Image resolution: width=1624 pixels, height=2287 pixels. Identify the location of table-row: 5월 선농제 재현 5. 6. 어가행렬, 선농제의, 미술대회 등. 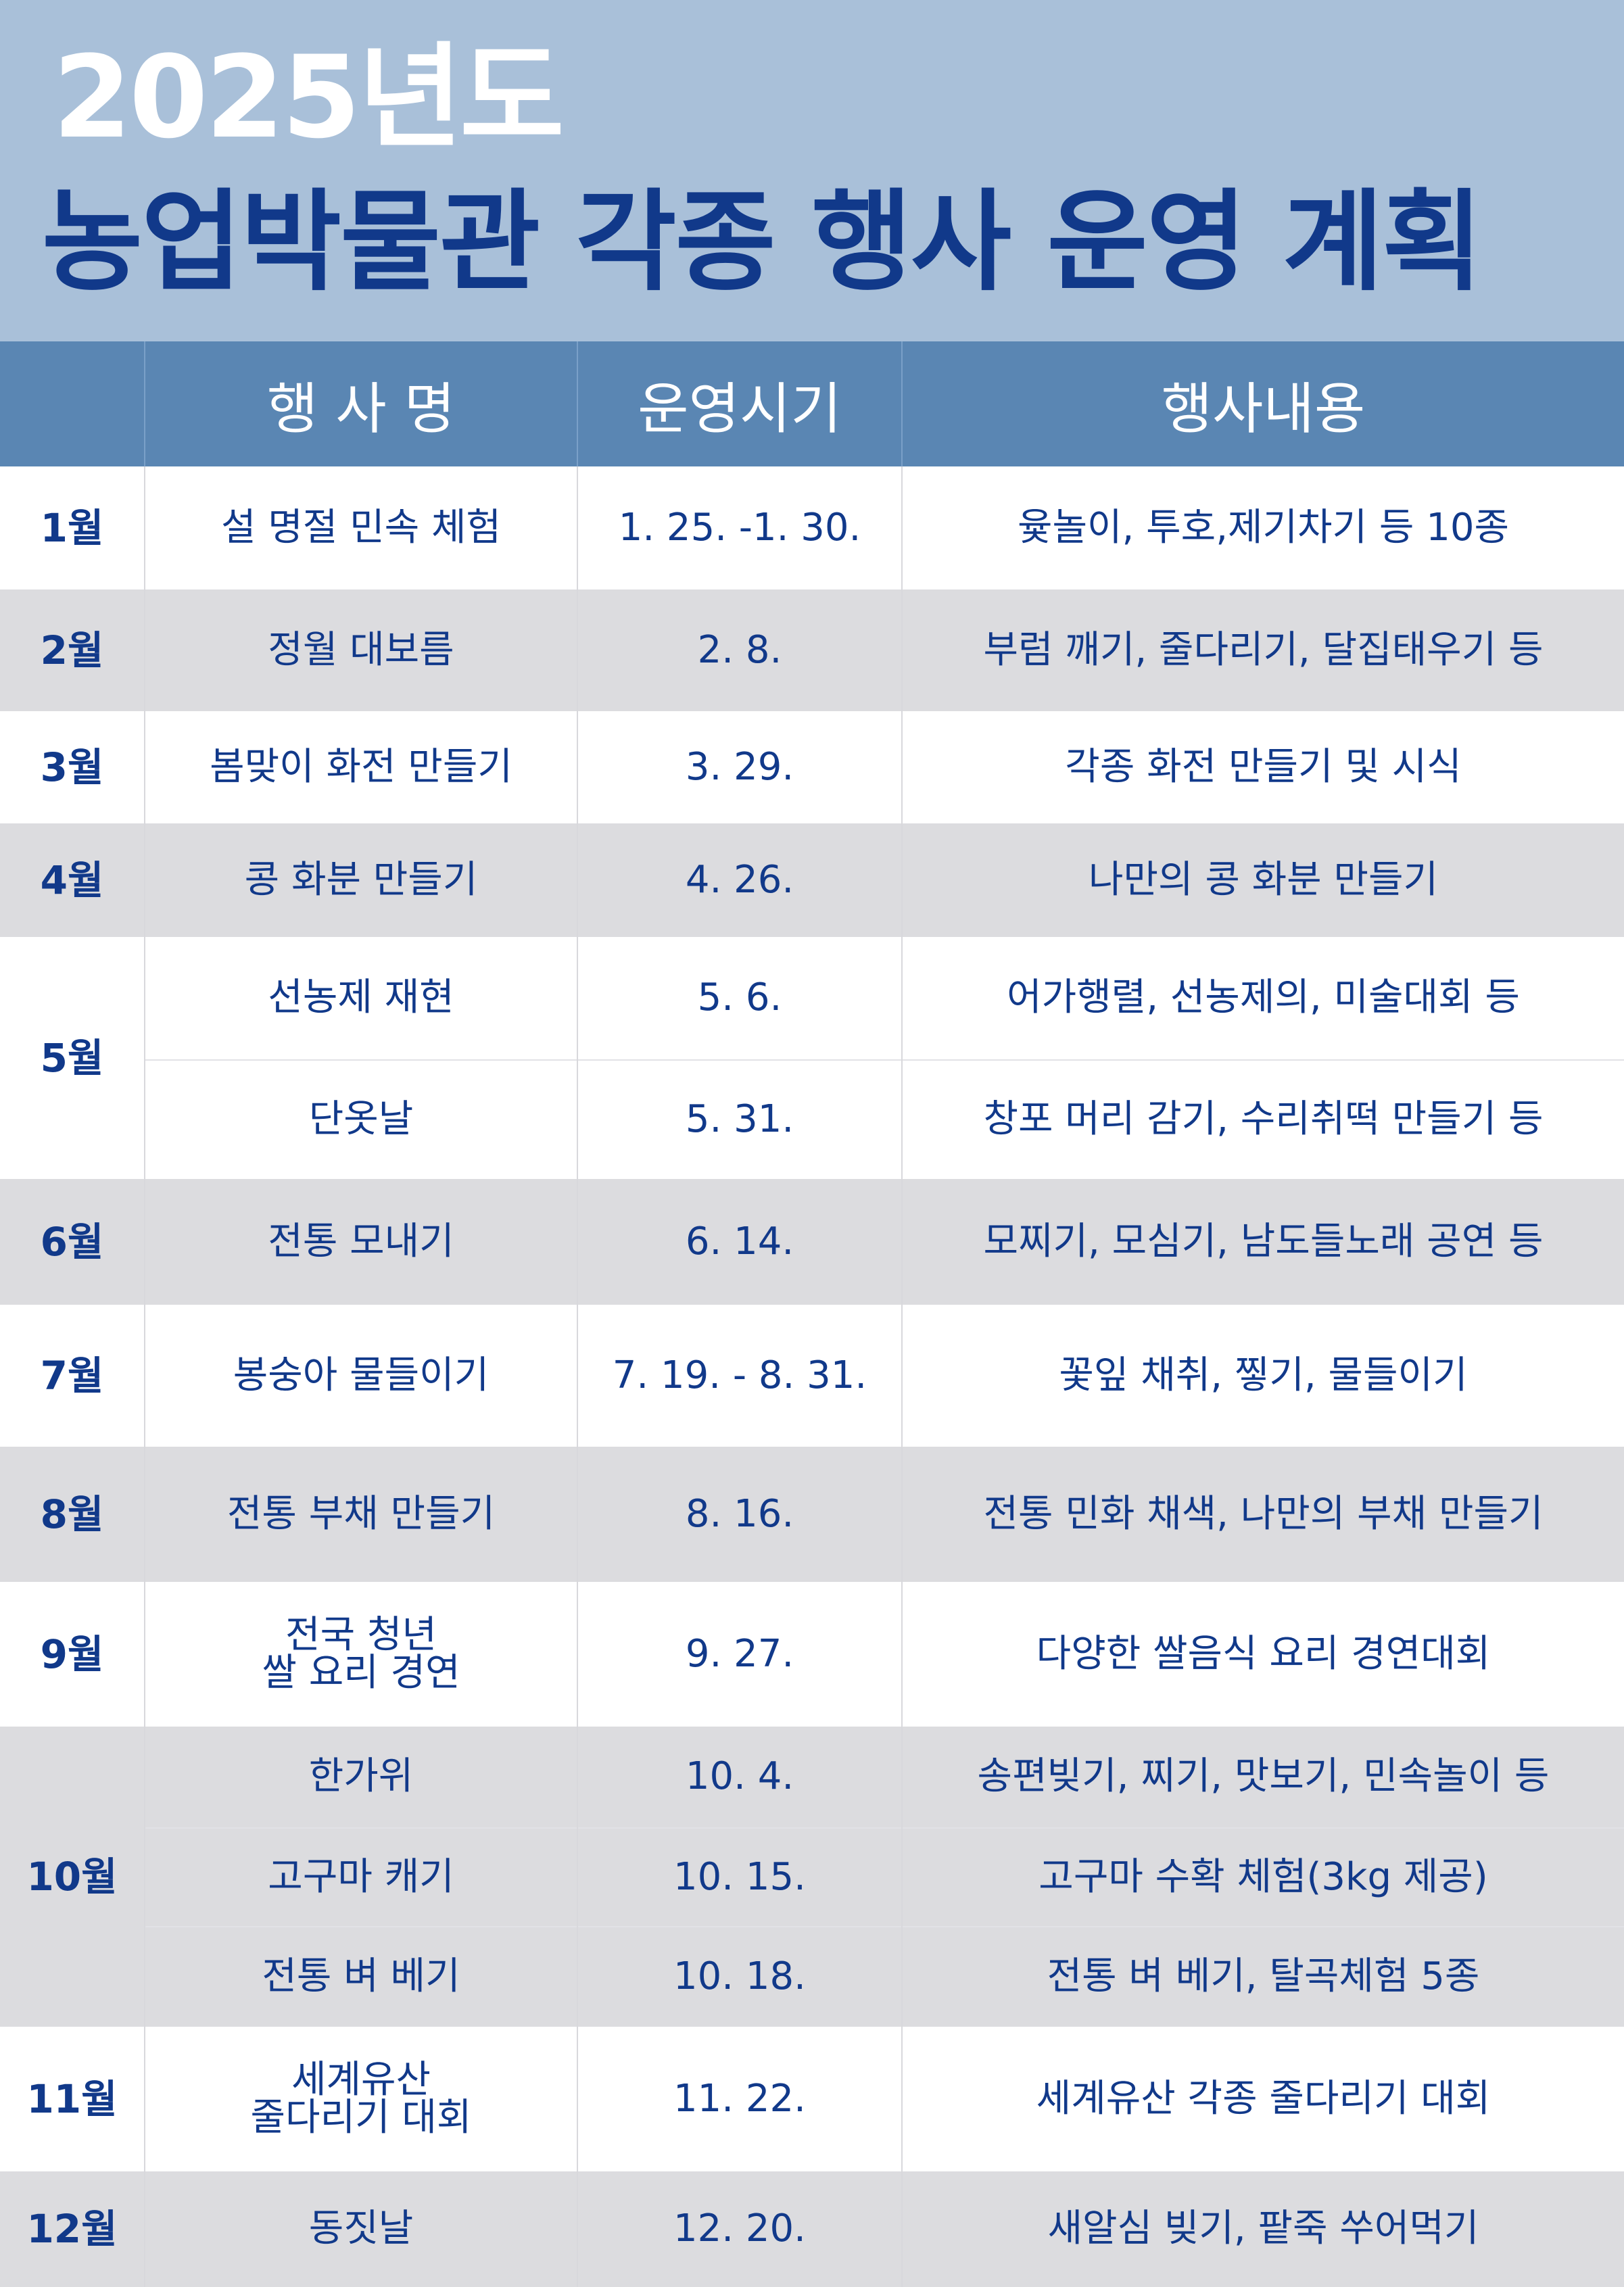
(812, 1058).